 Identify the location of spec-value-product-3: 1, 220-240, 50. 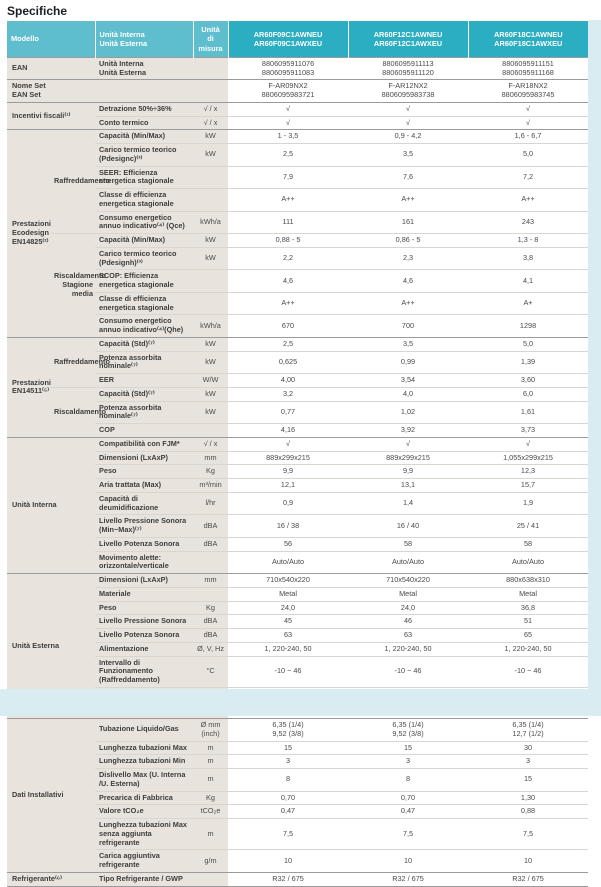
(528, 648).